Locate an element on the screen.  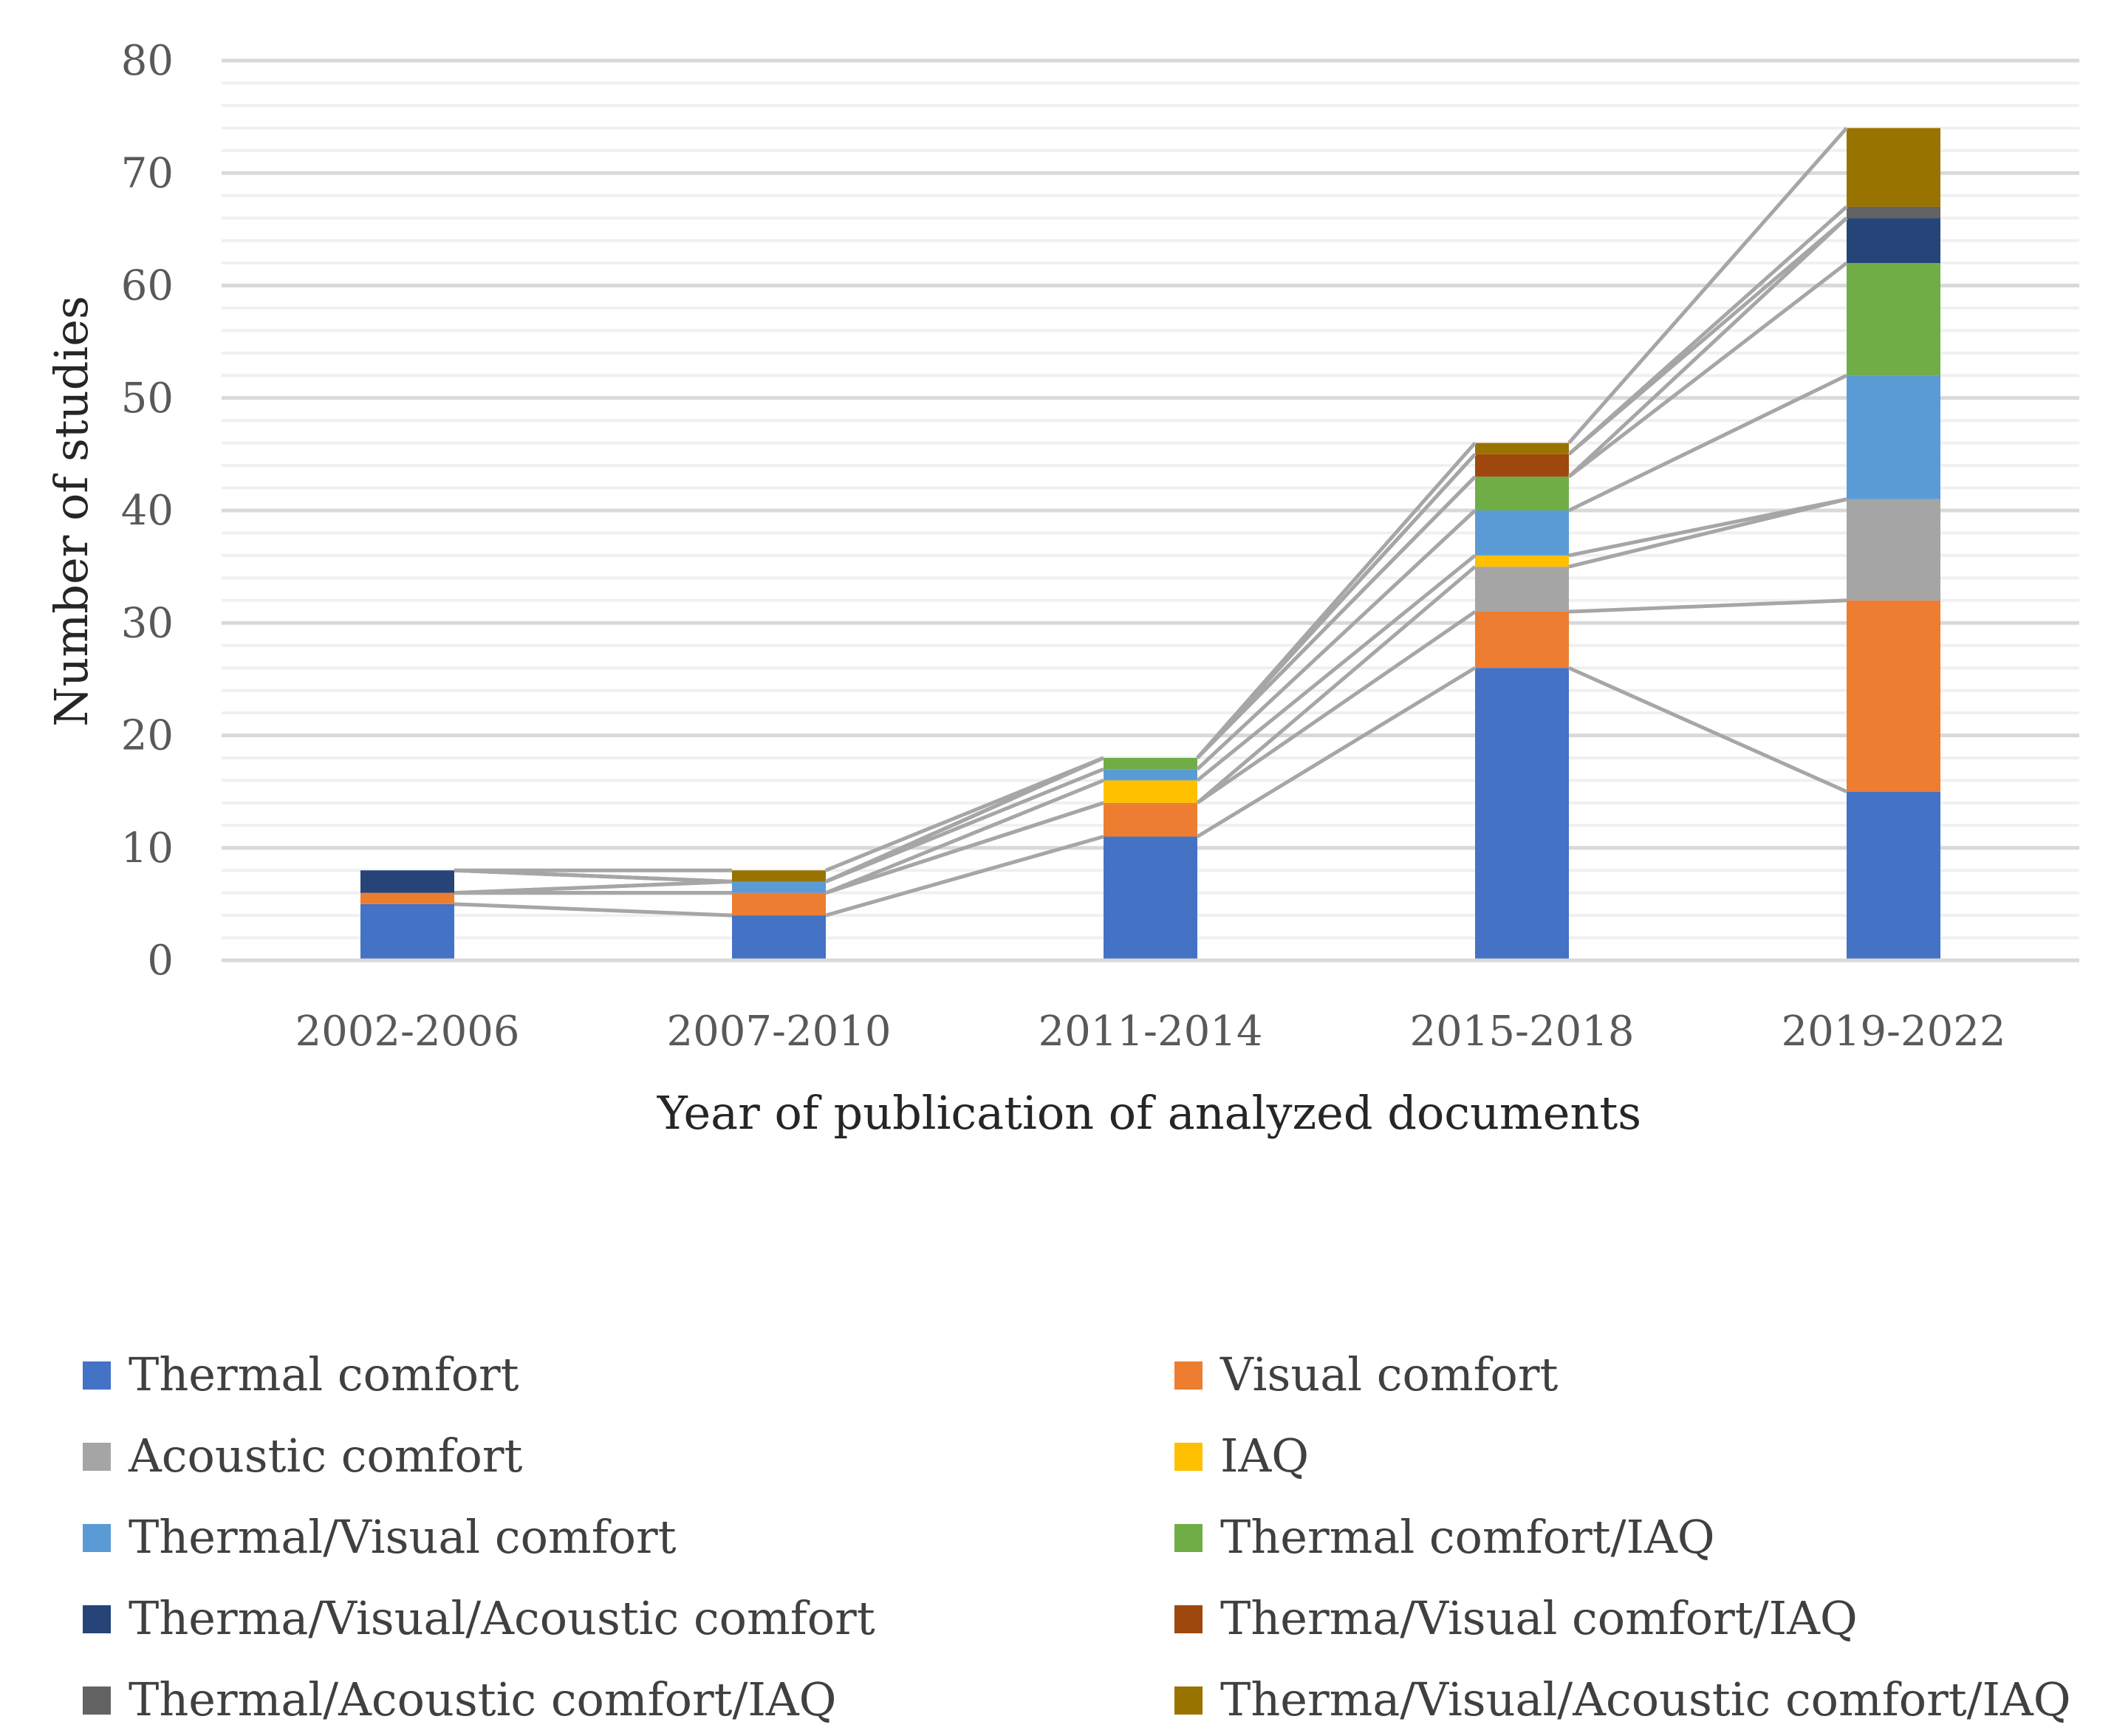
y-tick-label: 80 is located at coordinates (147, 61).